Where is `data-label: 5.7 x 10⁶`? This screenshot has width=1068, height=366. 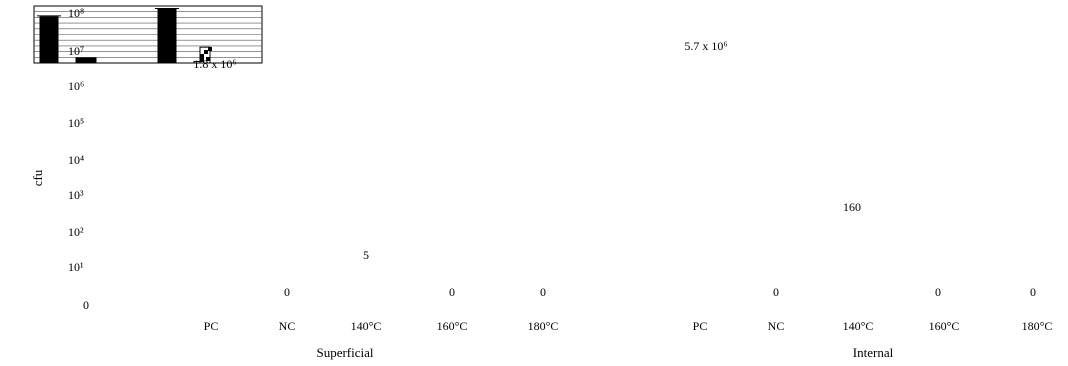 data-label: 5.7 x 10⁶ is located at coordinates (705, 46).